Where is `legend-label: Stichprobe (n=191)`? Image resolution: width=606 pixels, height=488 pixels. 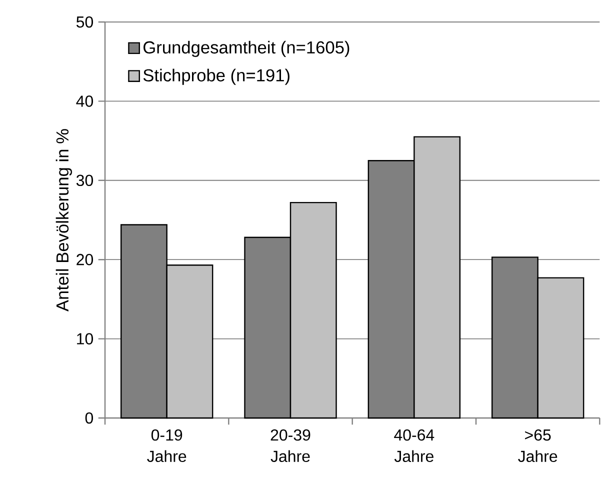 legend-label: Stichprobe (n=191) is located at coordinates (216, 76).